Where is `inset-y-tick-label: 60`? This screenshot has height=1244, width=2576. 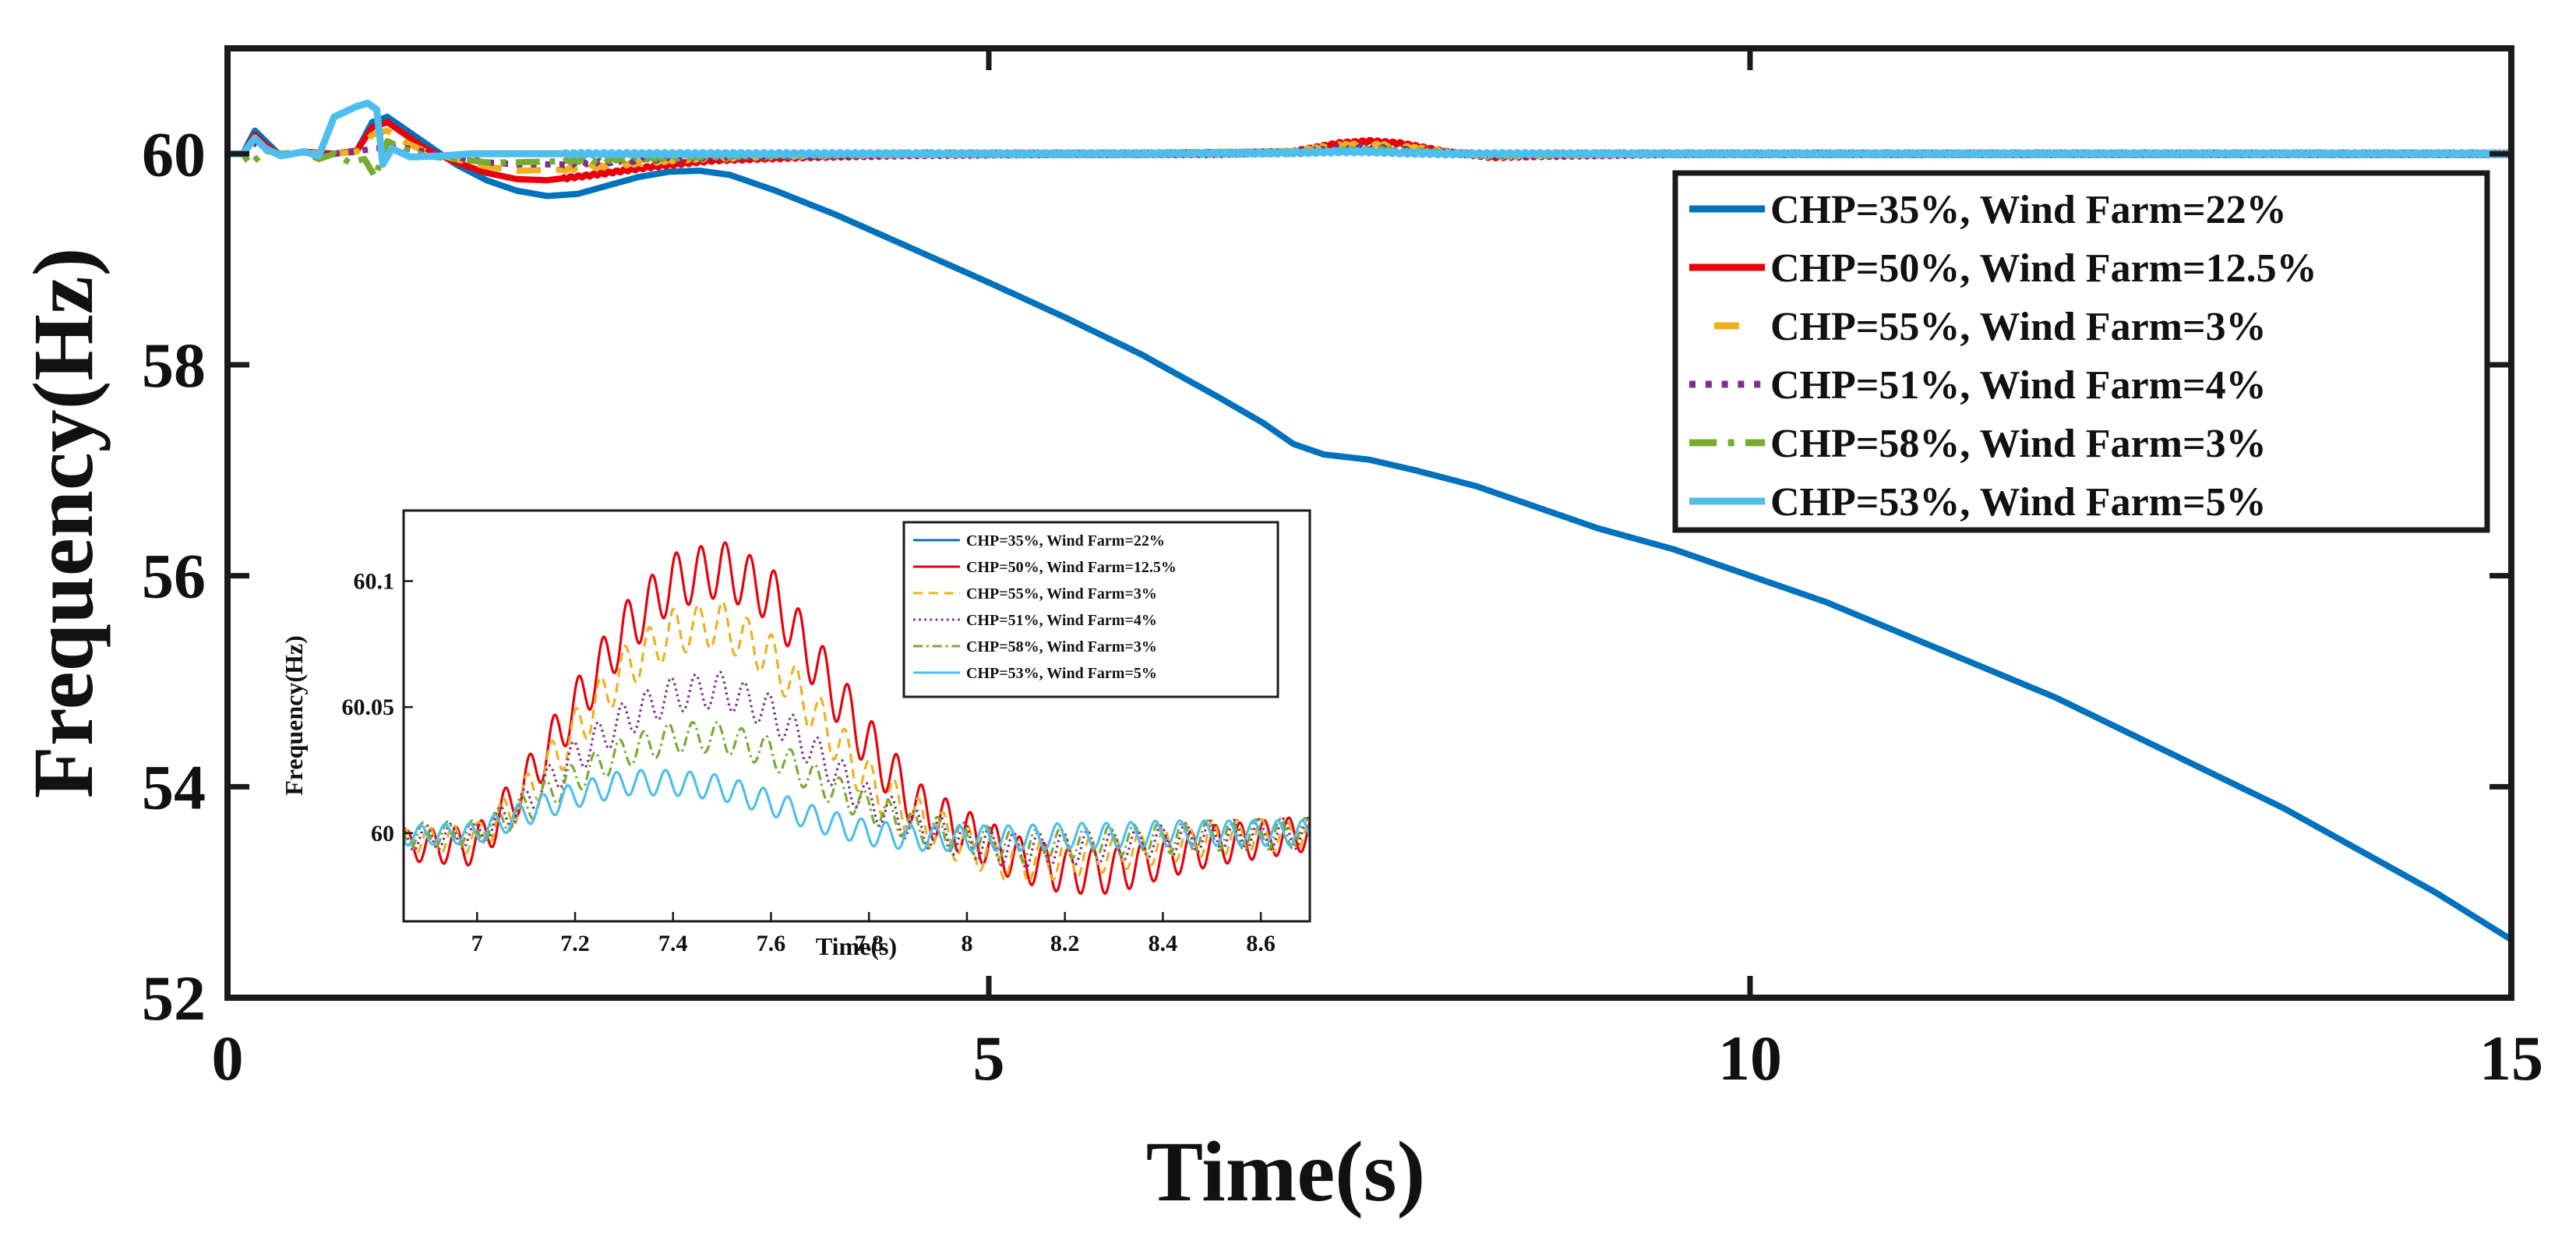
inset-y-tick-label: 60 is located at coordinates (382, 833).